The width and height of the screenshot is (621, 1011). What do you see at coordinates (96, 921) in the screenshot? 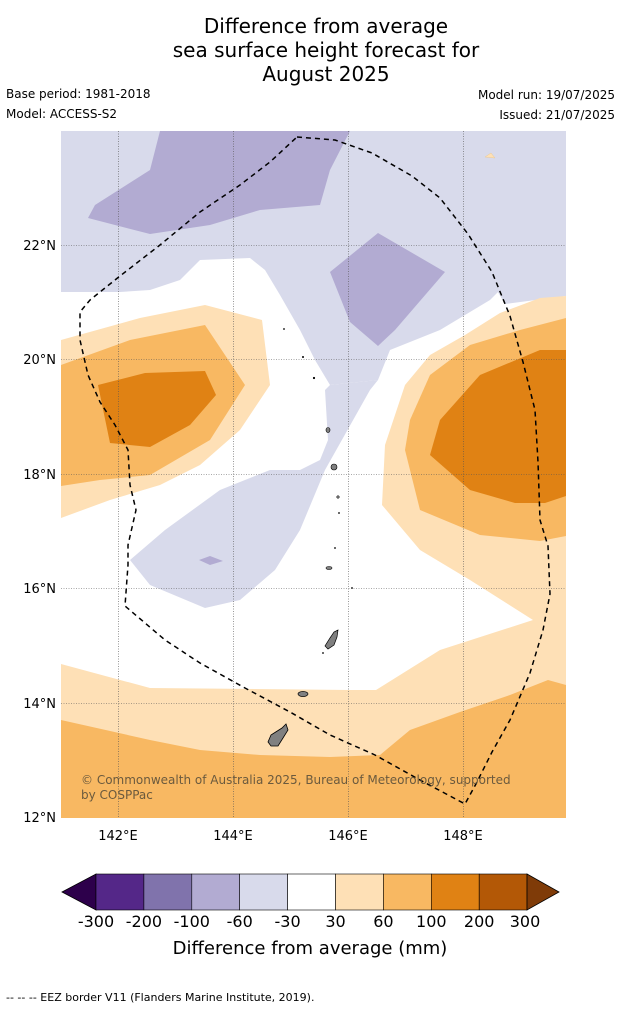
I see `colorbar-tick-minus300: -300` at bounding box center [96, 921].